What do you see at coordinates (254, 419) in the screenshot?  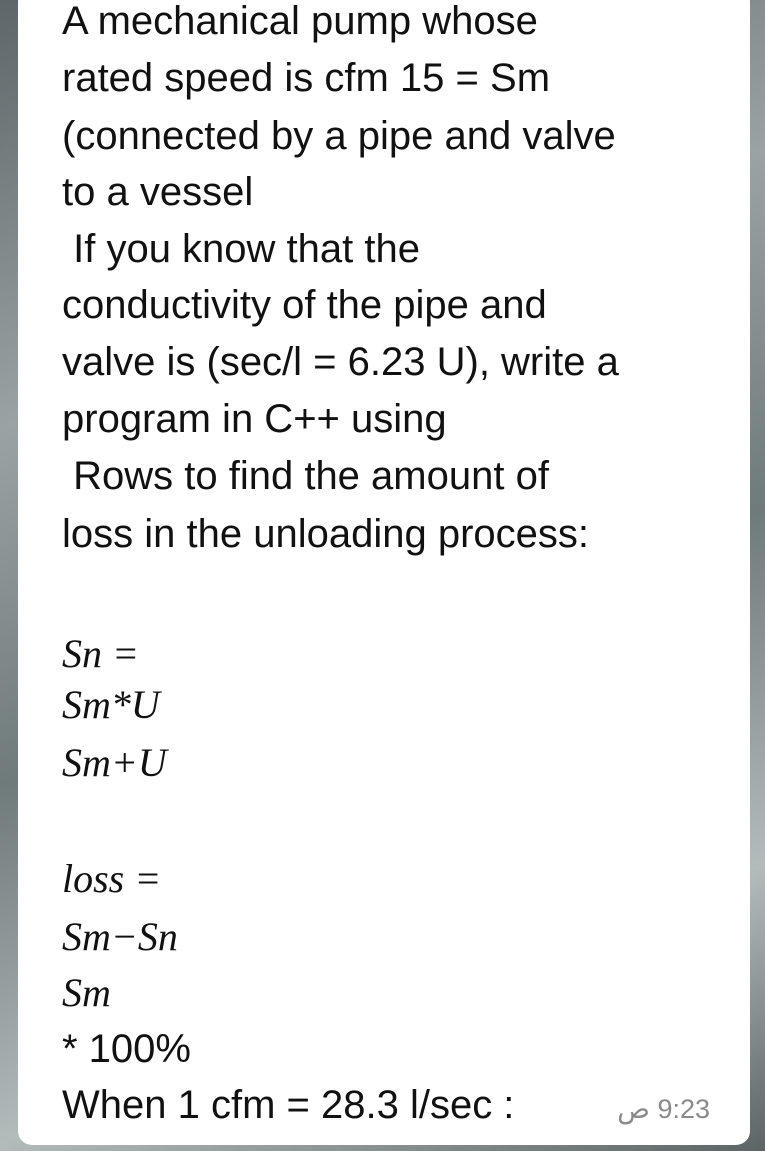 I see `text-line: program in C++ using` at bounding box center [254, 419].